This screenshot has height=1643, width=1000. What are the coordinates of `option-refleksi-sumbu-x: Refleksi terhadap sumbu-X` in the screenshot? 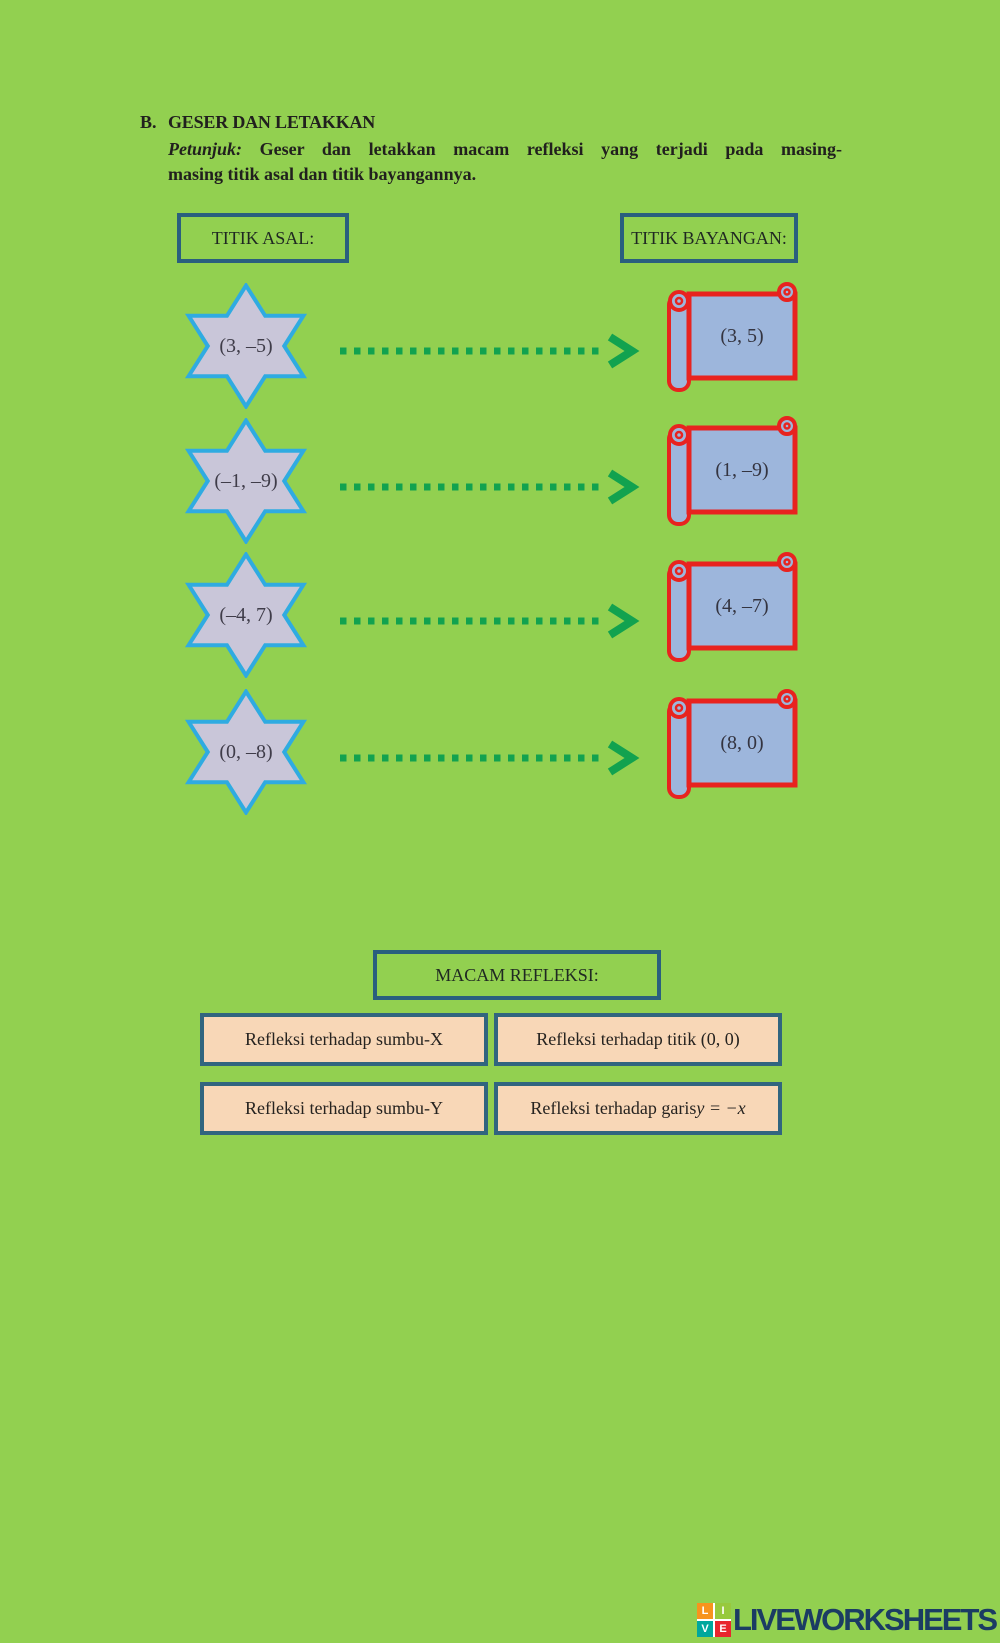 It's located at (344, 1039).